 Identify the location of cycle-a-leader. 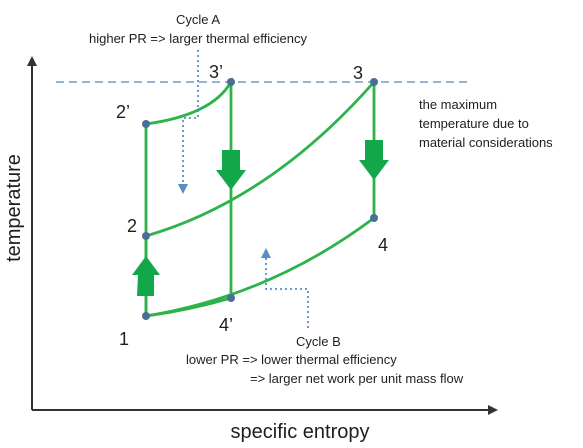
(188, 122).